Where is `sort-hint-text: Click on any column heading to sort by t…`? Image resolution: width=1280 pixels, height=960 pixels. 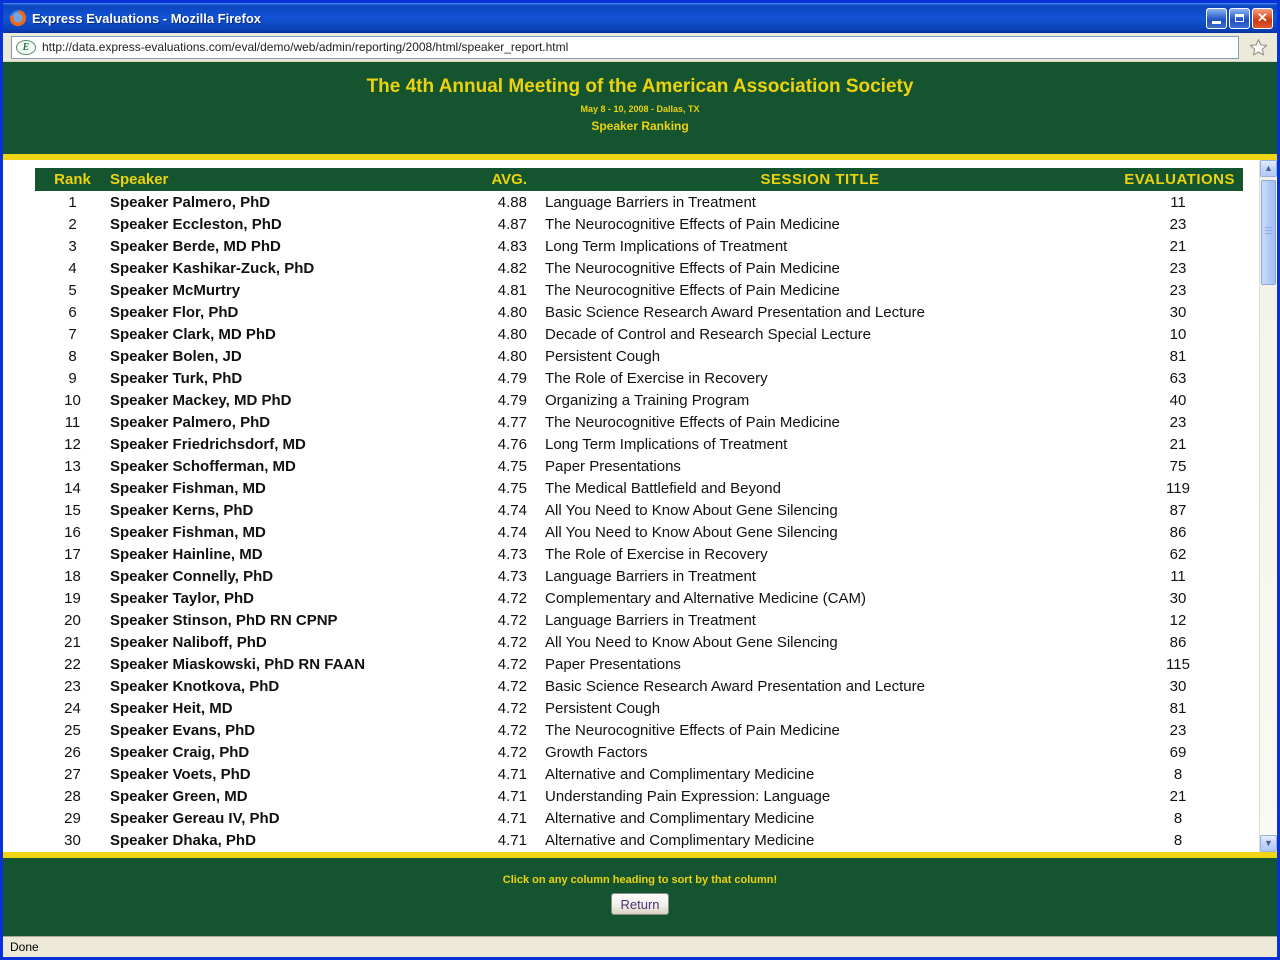
sort-hint-text: Click on any column heading to sort by t… is located at coordinates (640, 880).